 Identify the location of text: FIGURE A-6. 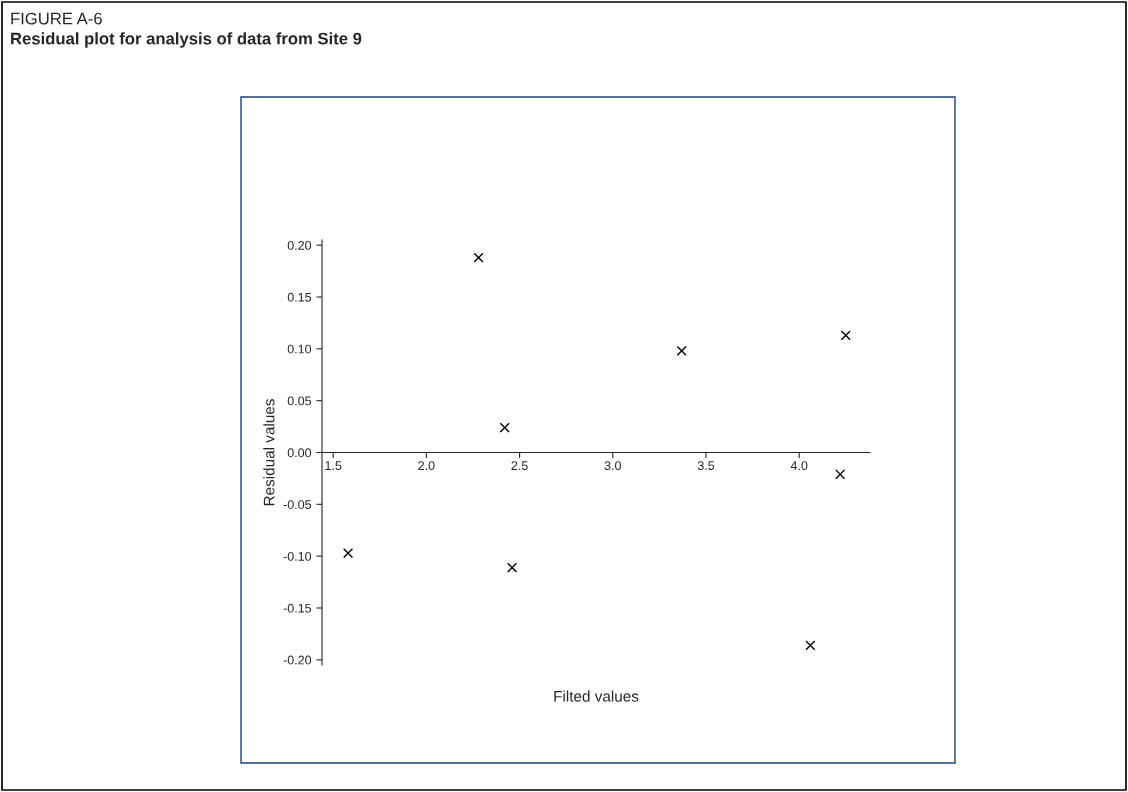
(56, 18).